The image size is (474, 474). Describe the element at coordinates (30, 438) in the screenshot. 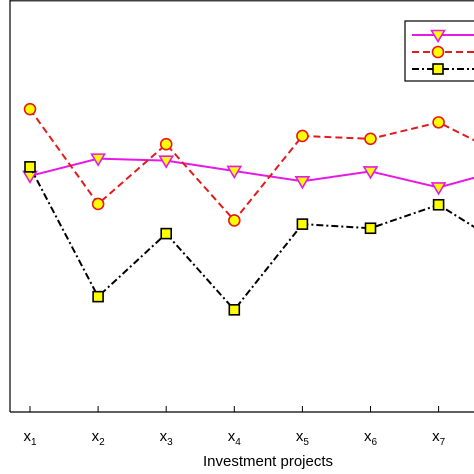

I see `x-tick-label: x1` at that location.